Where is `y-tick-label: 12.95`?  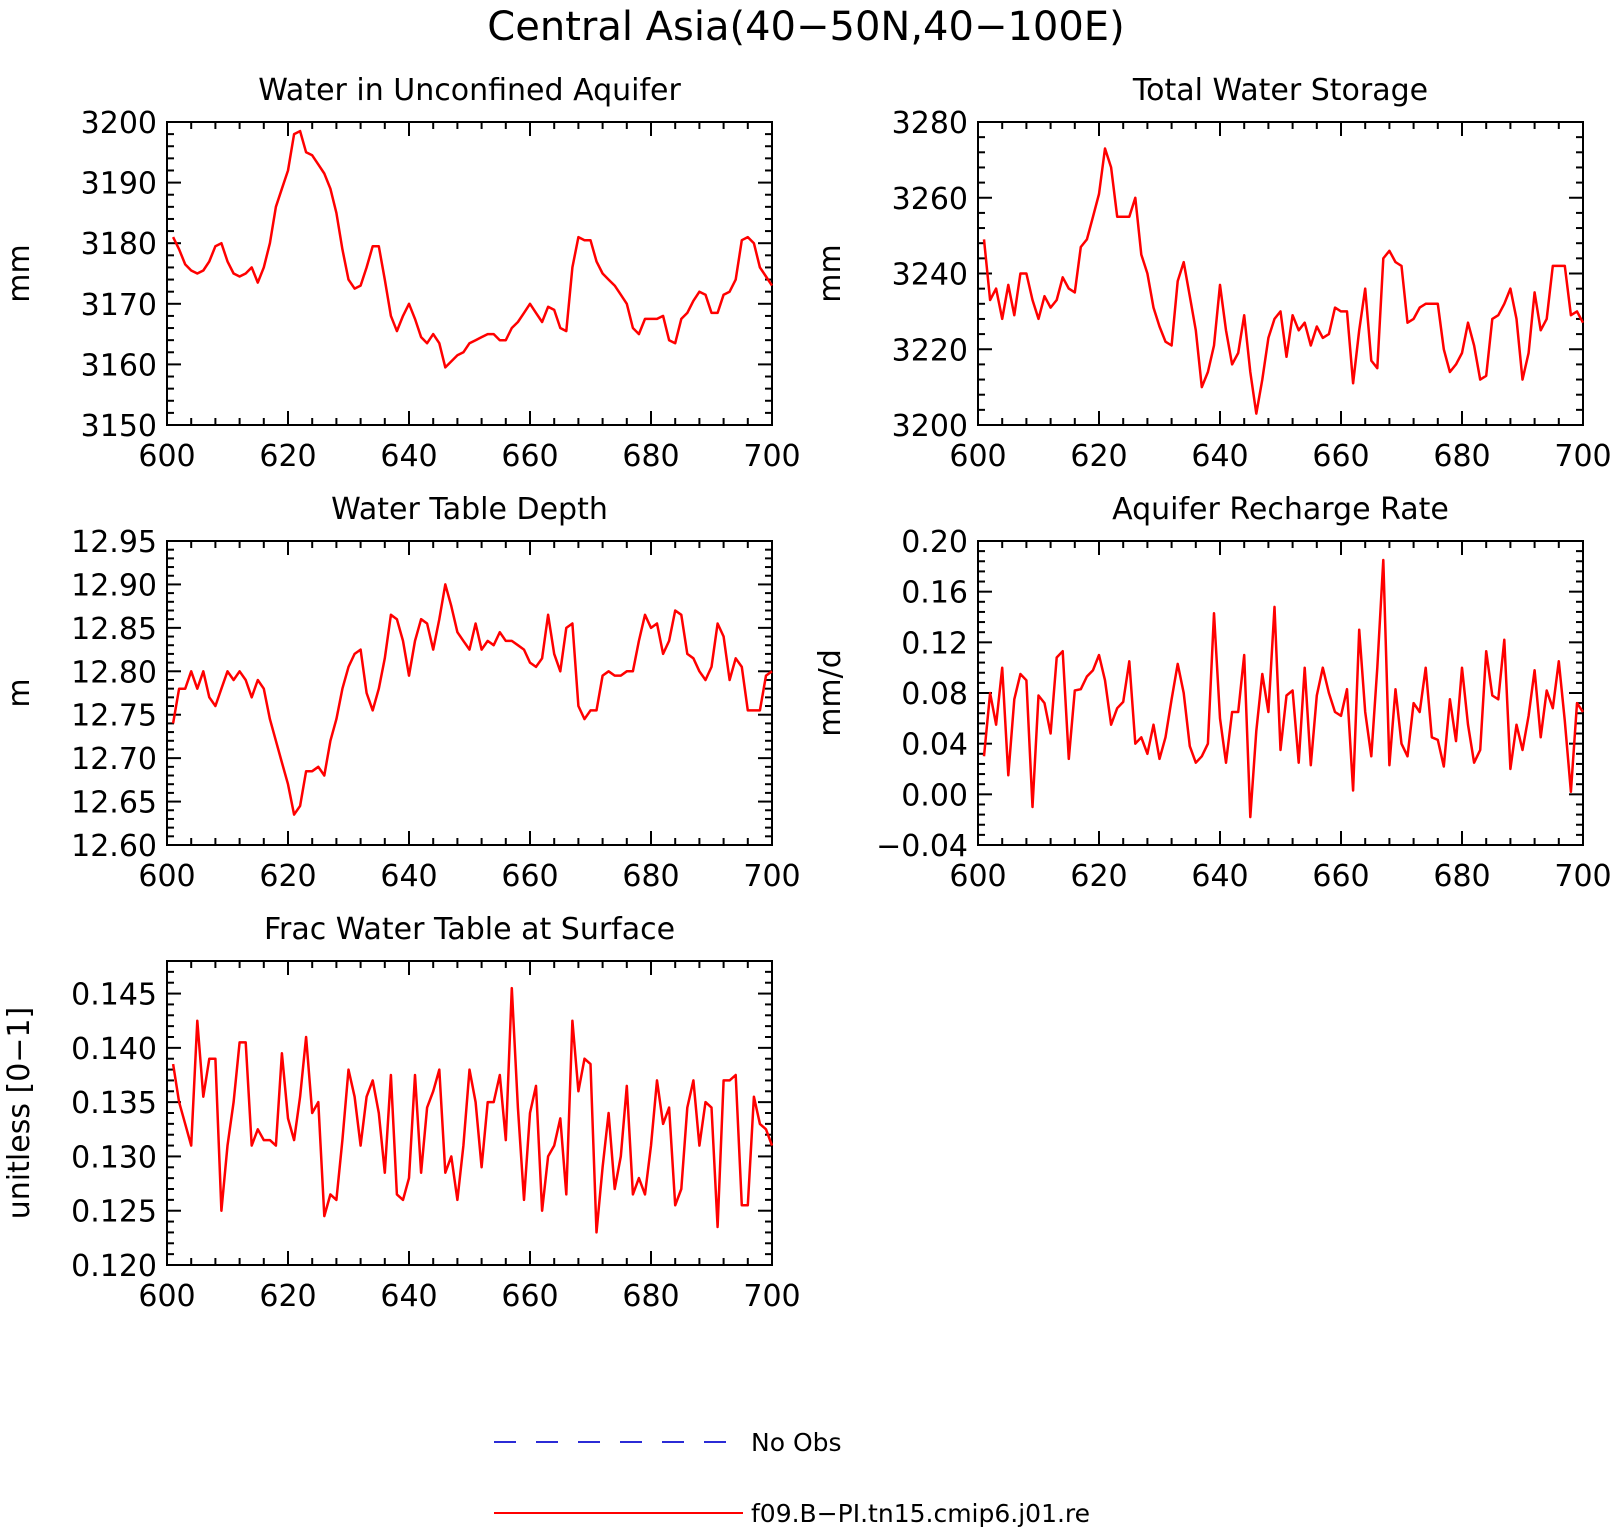
y-tick-label: 12.95 is located at coordinates (114, 542).